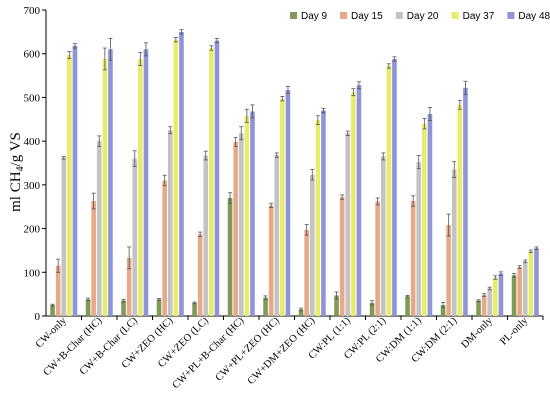  Describe the element at coordinates (32, 98) in the screenshot. I see `y-tick-label: 500` at that location.